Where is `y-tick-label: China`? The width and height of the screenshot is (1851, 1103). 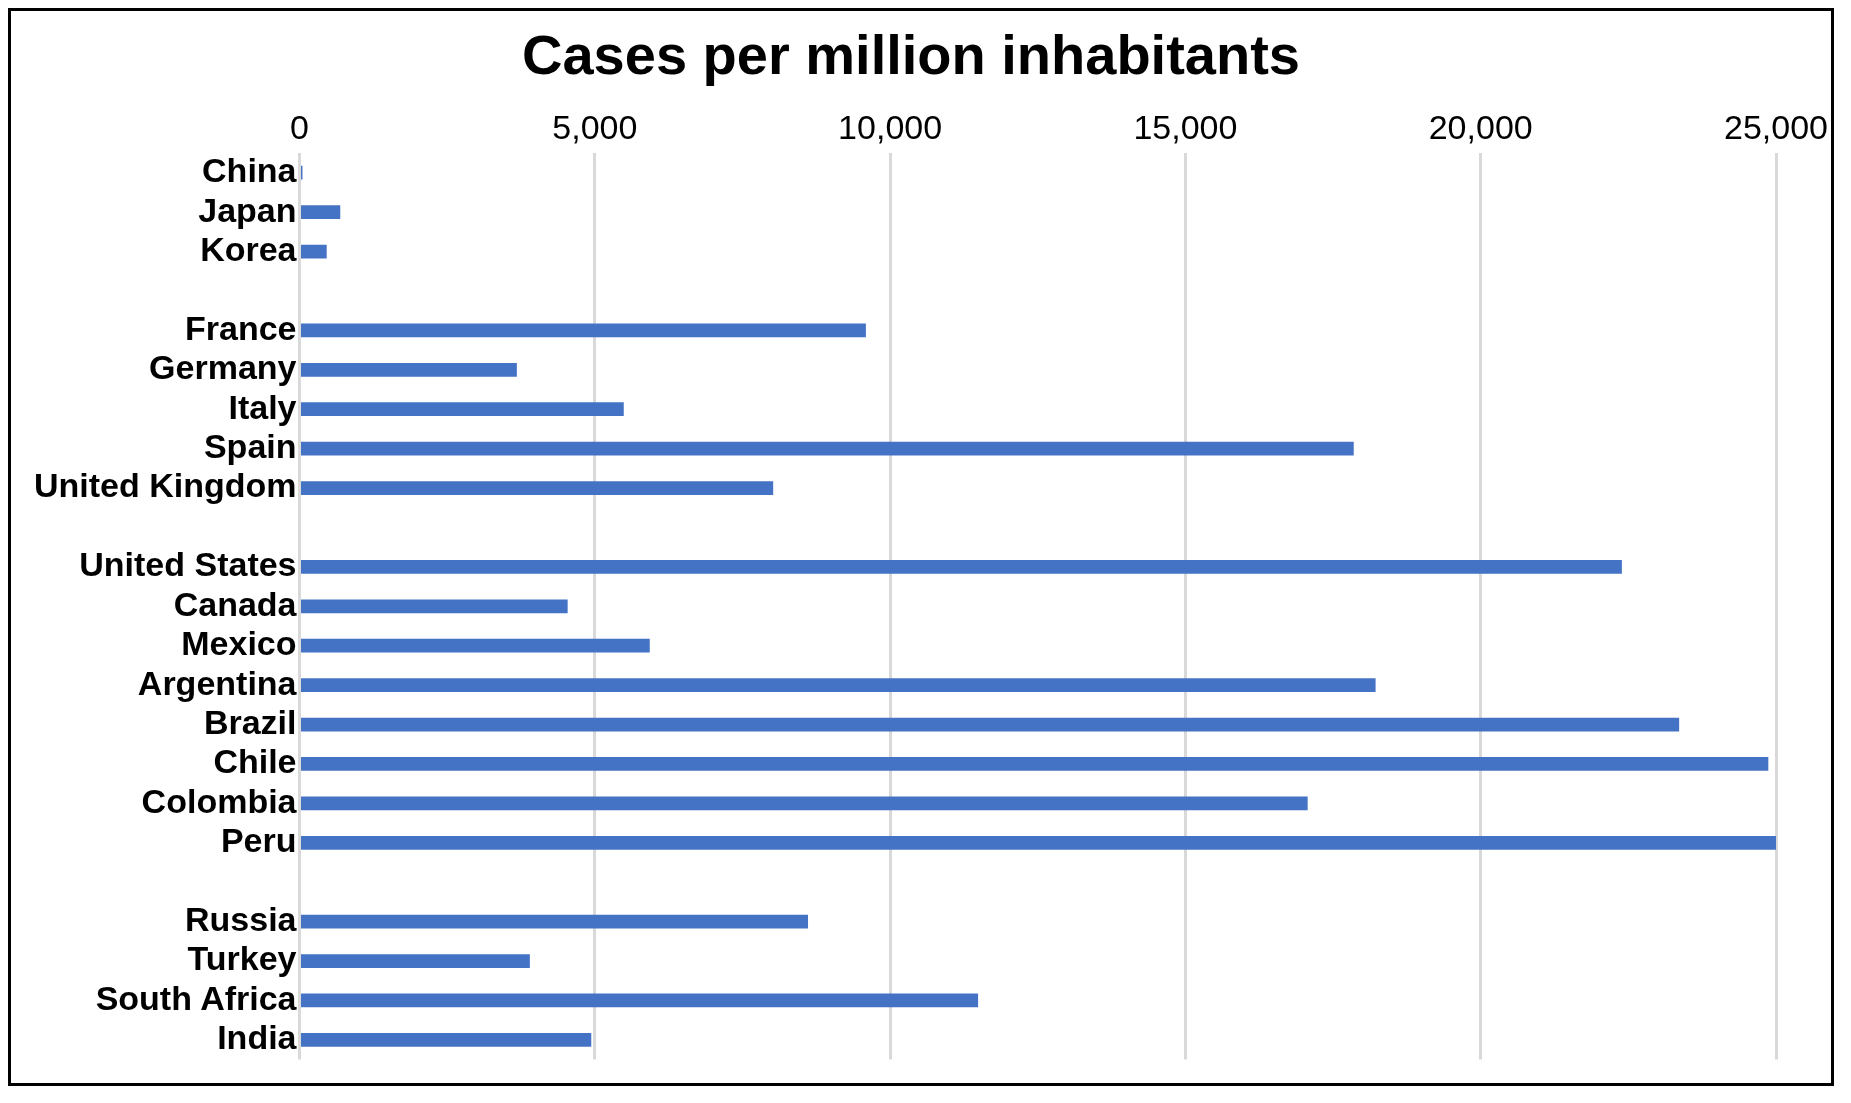
y-tick-label: China is located at coordinates (250, 170).